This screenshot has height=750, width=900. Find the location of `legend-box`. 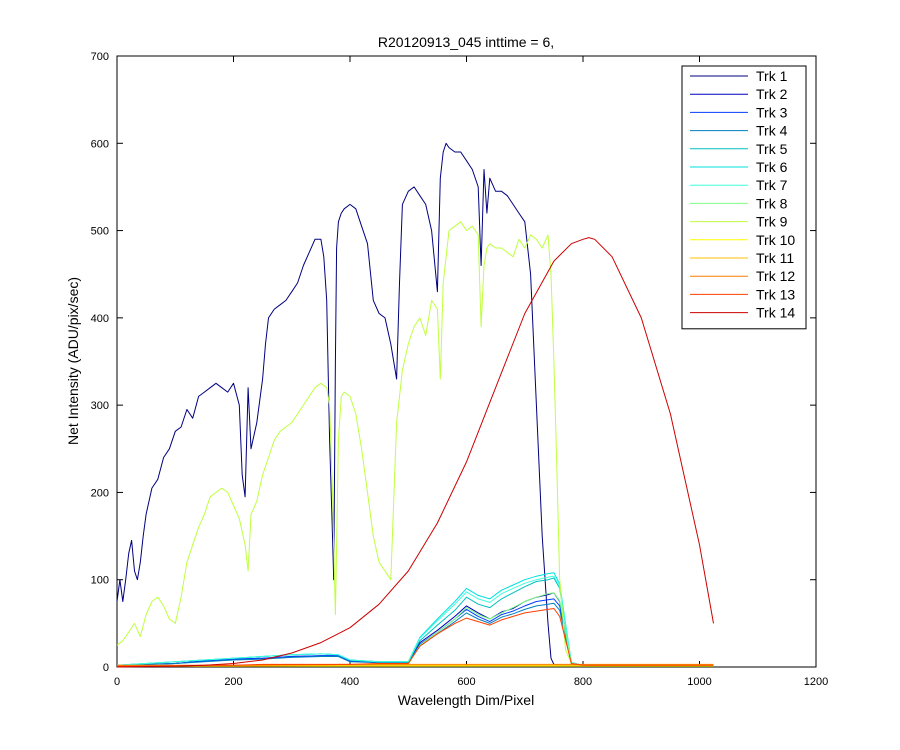

legend-box is located at coordinates (744, 197).